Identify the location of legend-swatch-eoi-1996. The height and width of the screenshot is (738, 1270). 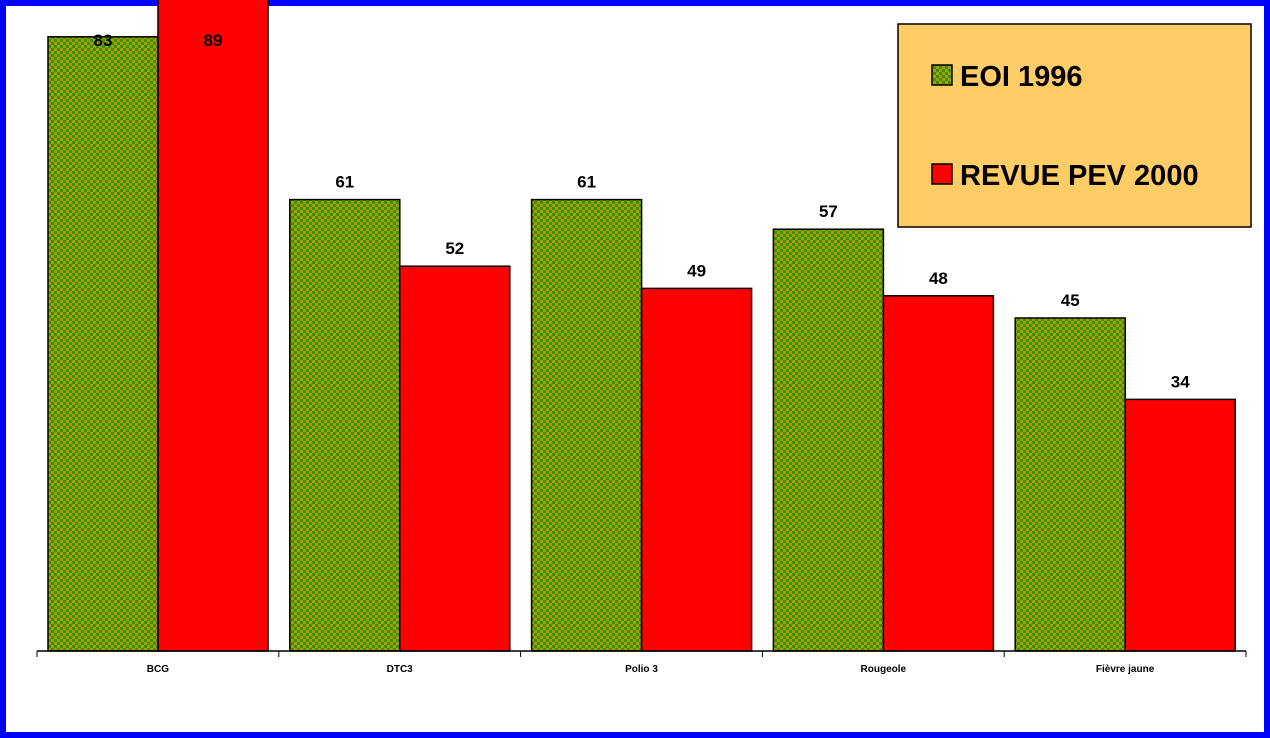
(942, 75).